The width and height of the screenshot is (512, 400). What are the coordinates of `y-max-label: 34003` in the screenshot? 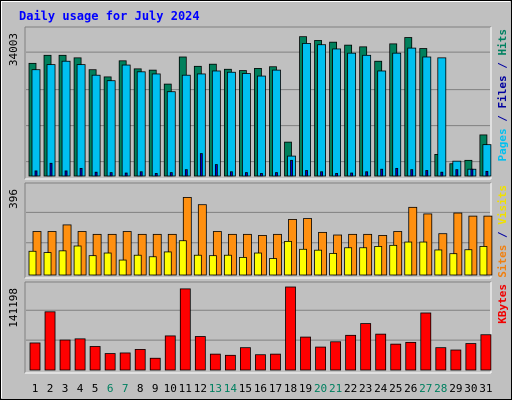 It's located at (13, 49).